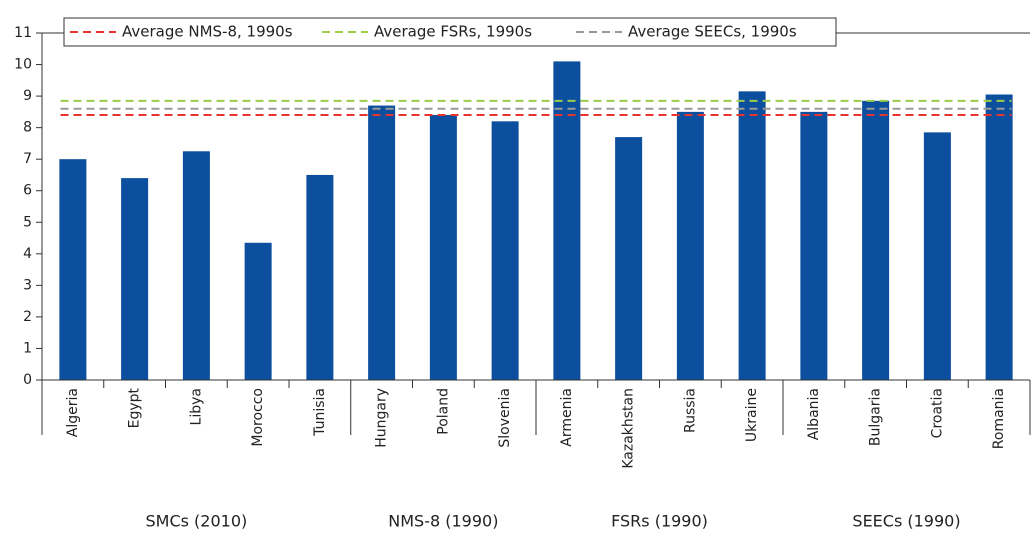 The width and height of the screenshot is (1034, 533). Describe the element at coordinates (27, 159) in the screenshot. I see `y-tick-label: 7` at that location.